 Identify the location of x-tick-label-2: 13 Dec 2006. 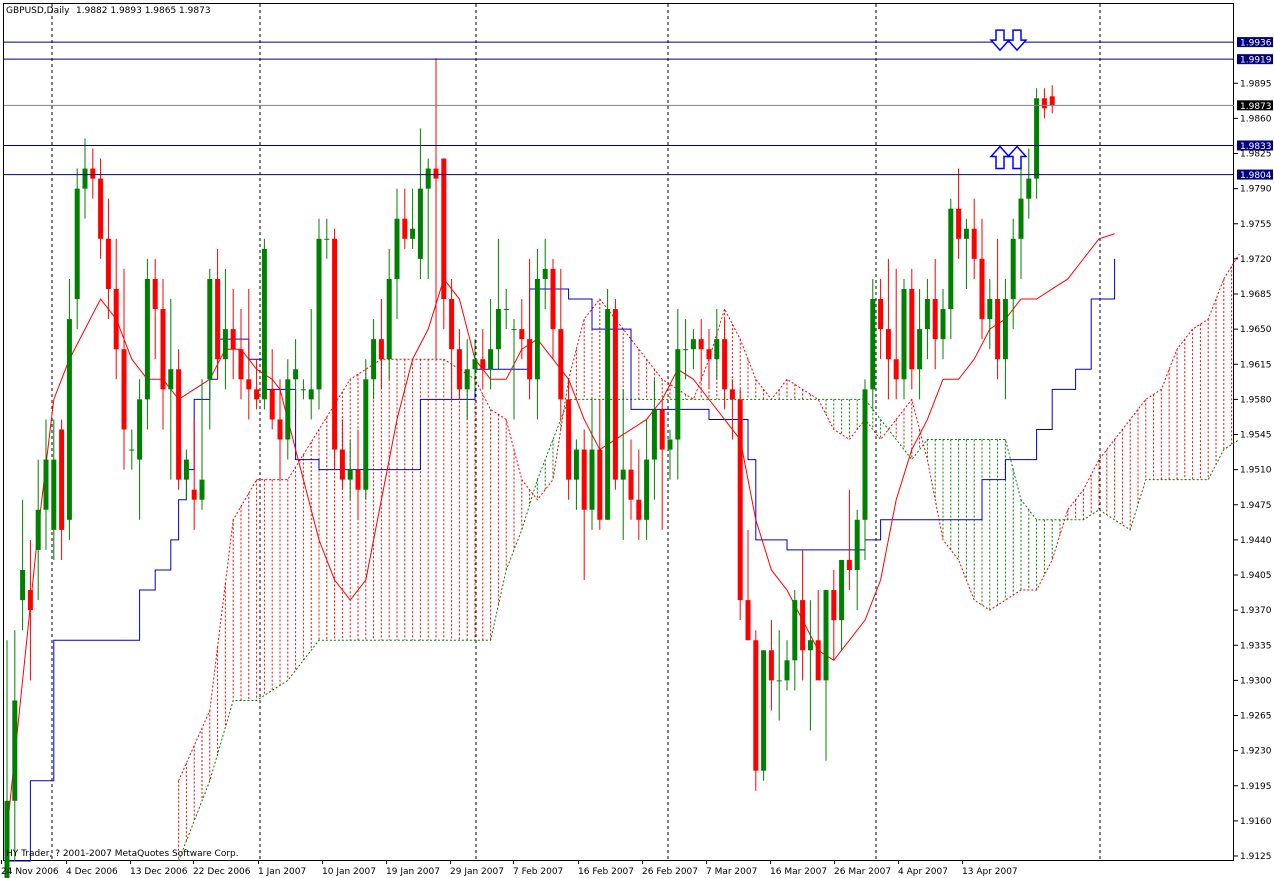
(159, 872).